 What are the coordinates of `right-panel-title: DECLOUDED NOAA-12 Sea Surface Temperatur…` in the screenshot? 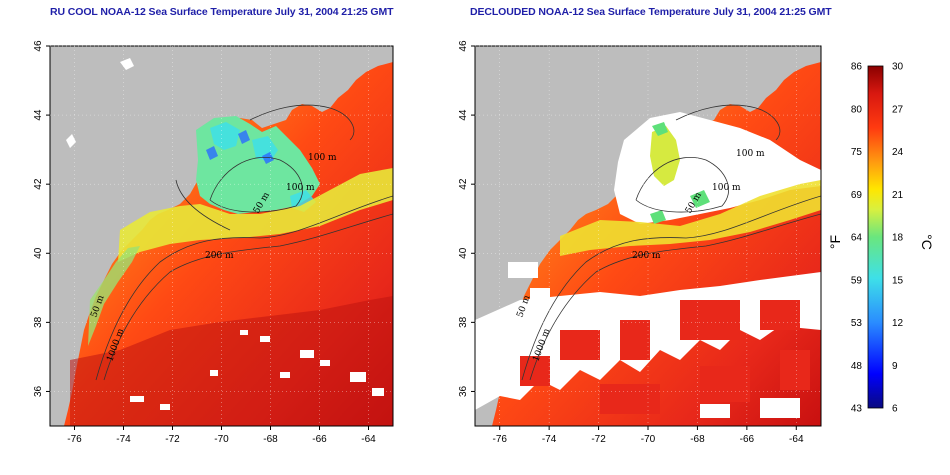 It's located at (651, 12).